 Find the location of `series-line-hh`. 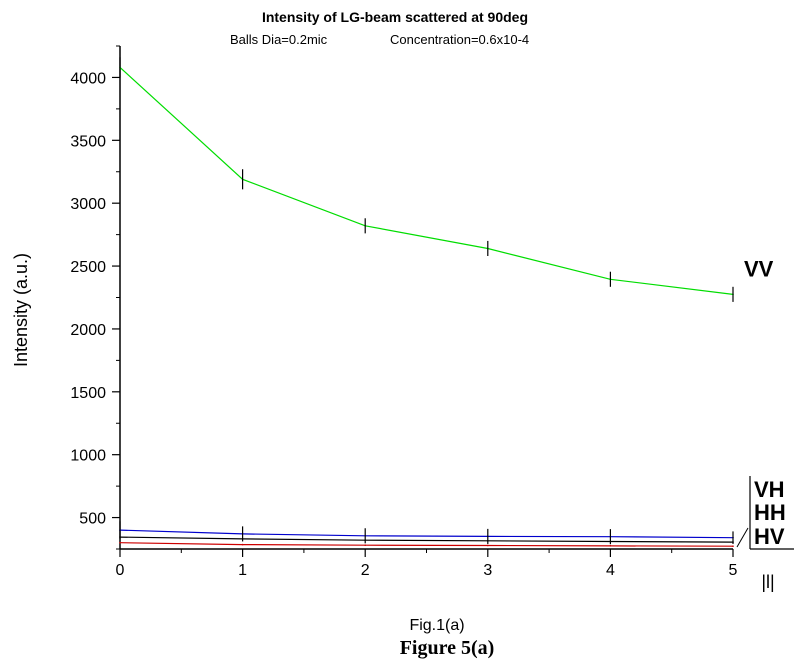

series-line-hh is located at coordinates (426, 539).